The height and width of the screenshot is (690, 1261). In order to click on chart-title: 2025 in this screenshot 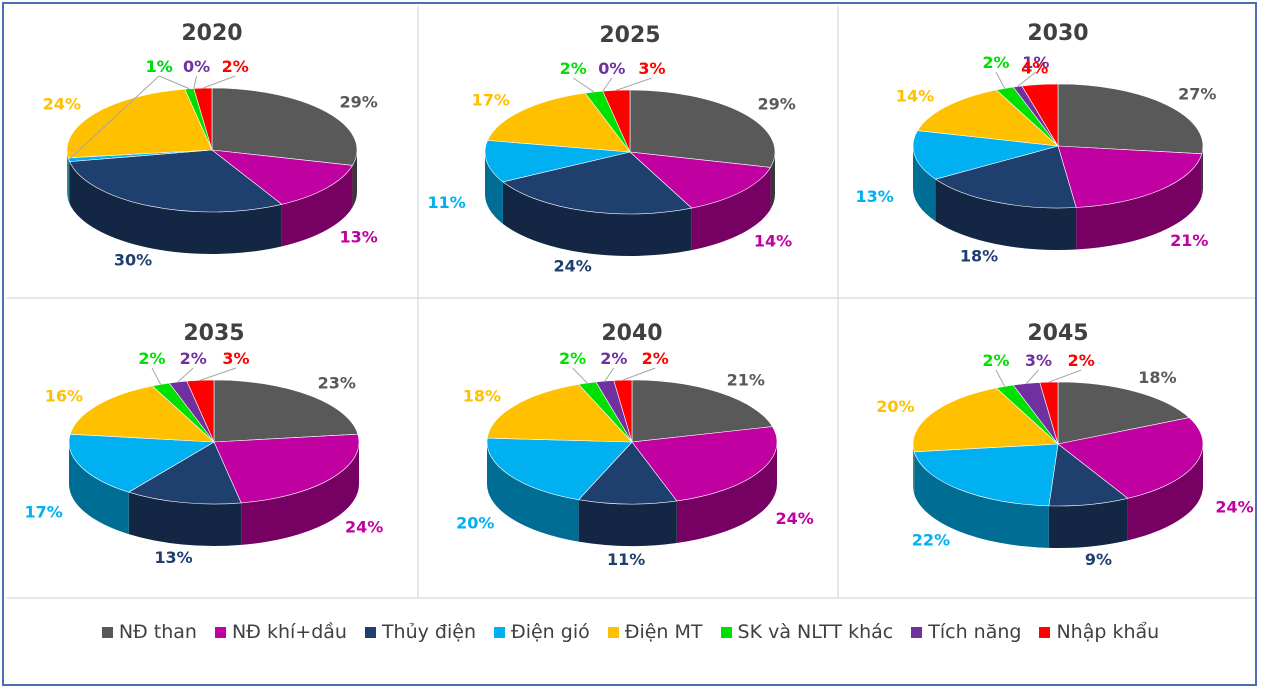, I will do `click(629, 35)`.